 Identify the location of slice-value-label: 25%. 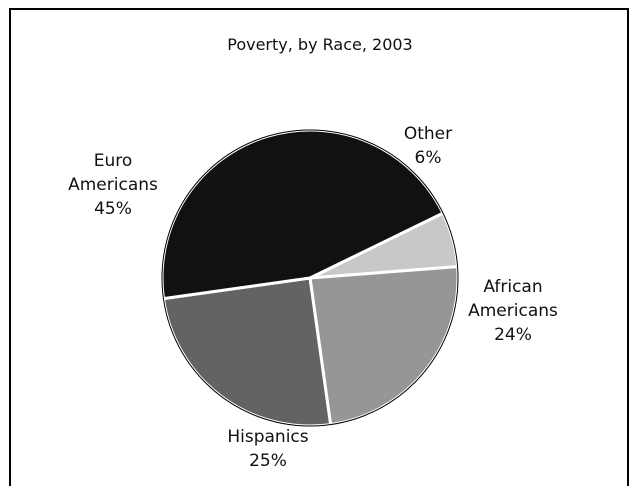
(268, 461).